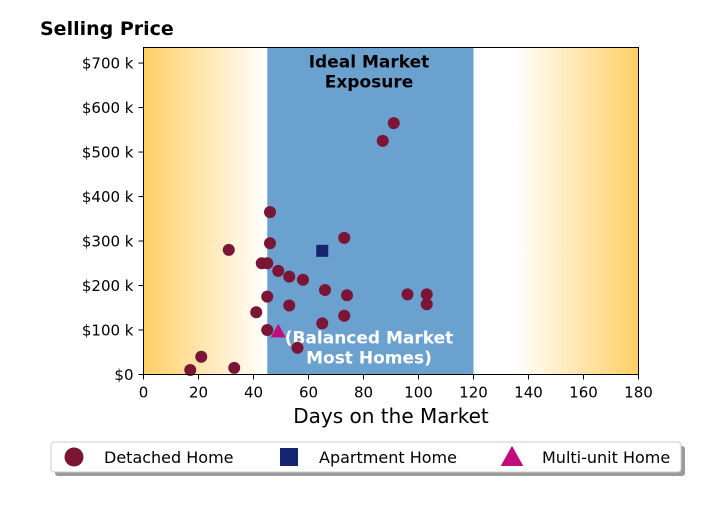 The image size is (721, 517). What do you see at coordinates (388, 457) in the screenshot?
I see `legend-label: Apartment Home` at bounding box center [388, 457].